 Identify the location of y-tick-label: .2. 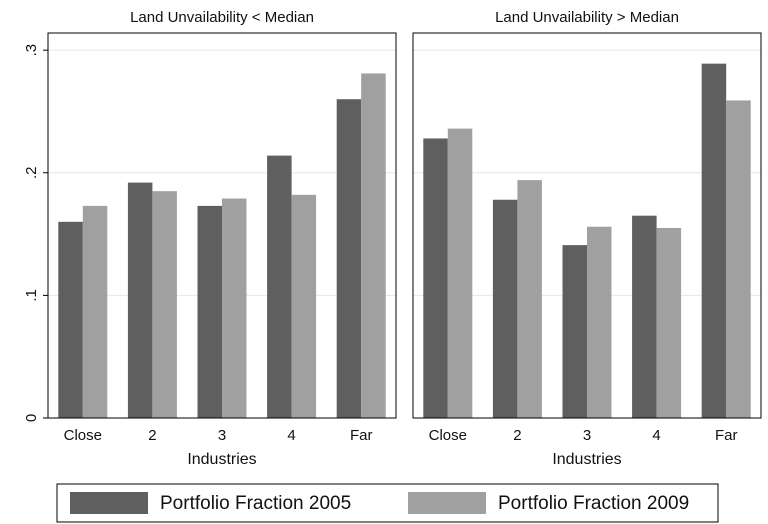
(31, 173).